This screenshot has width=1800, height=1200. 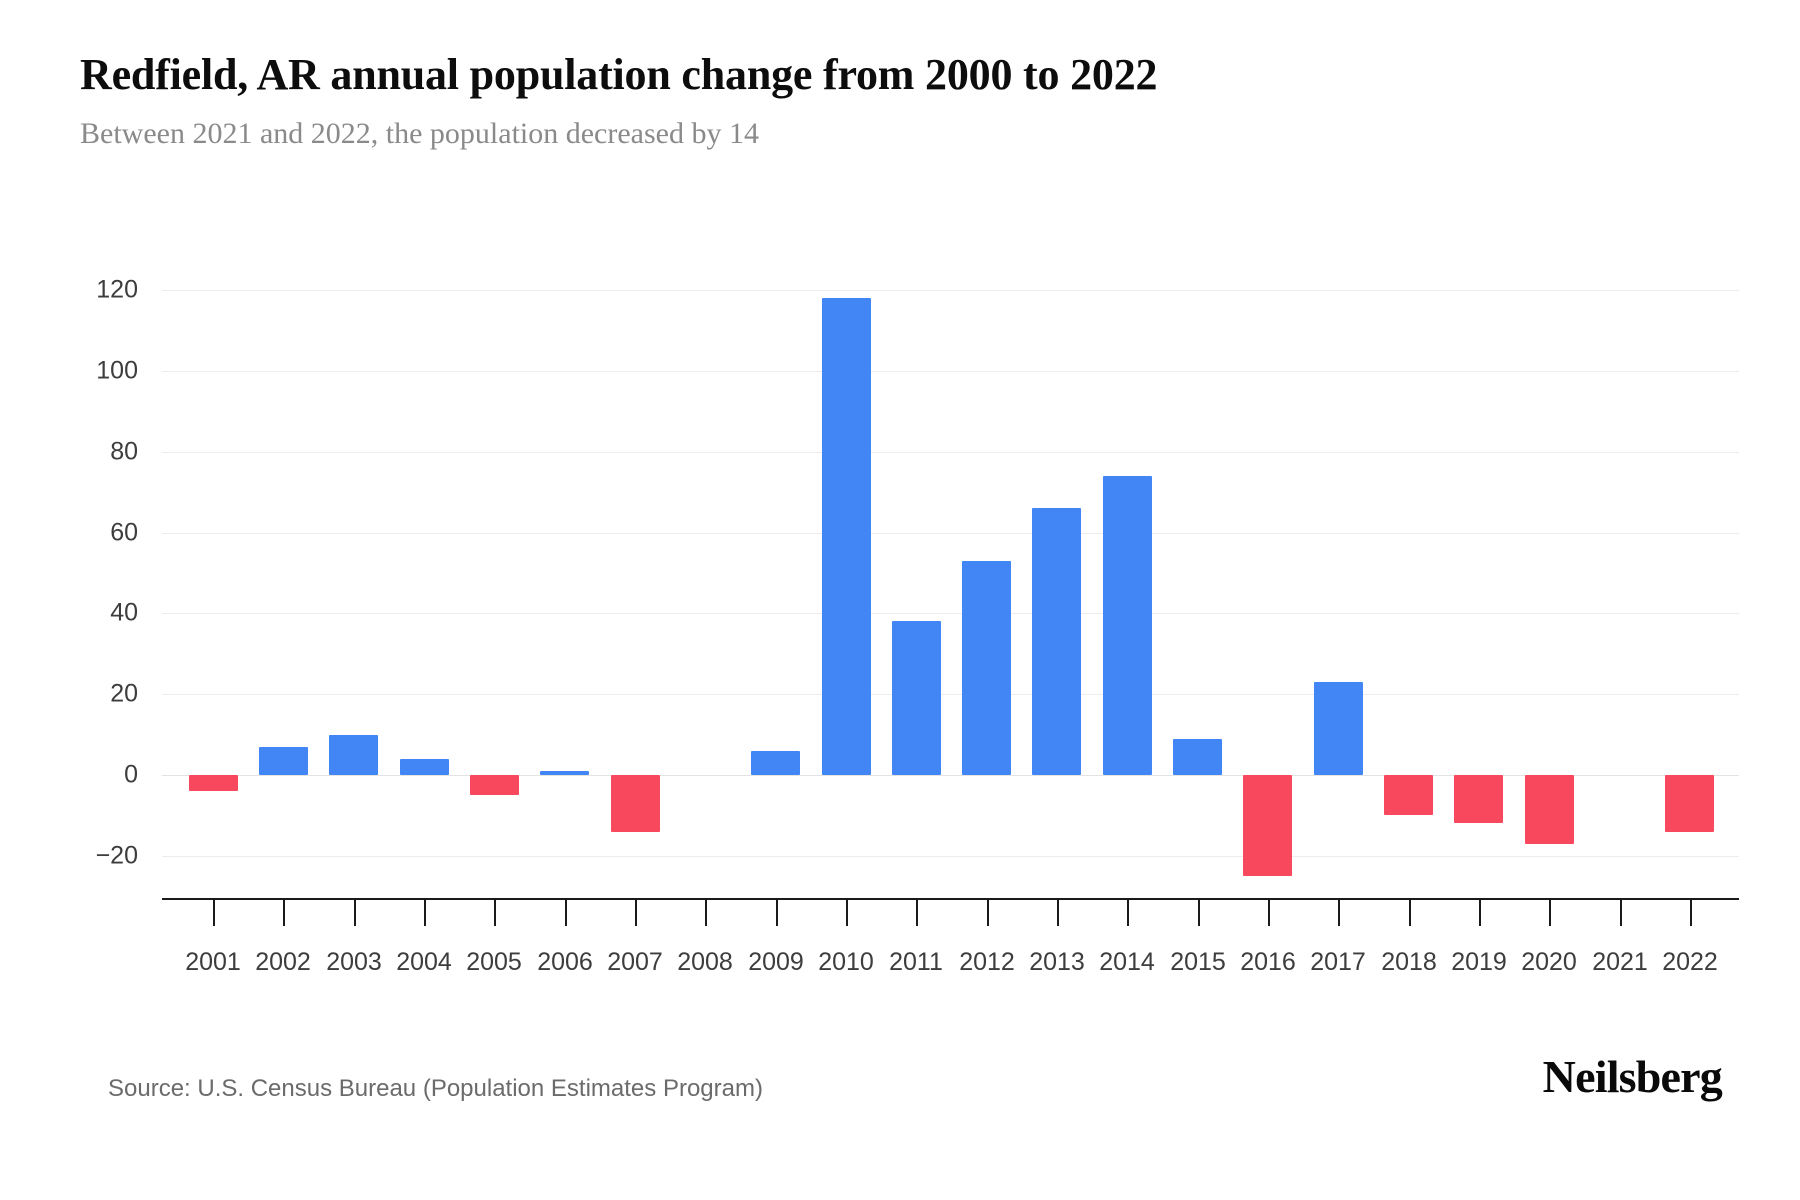 I want to click on y-axis-tick-label: 100, so click(x=117, y=370).